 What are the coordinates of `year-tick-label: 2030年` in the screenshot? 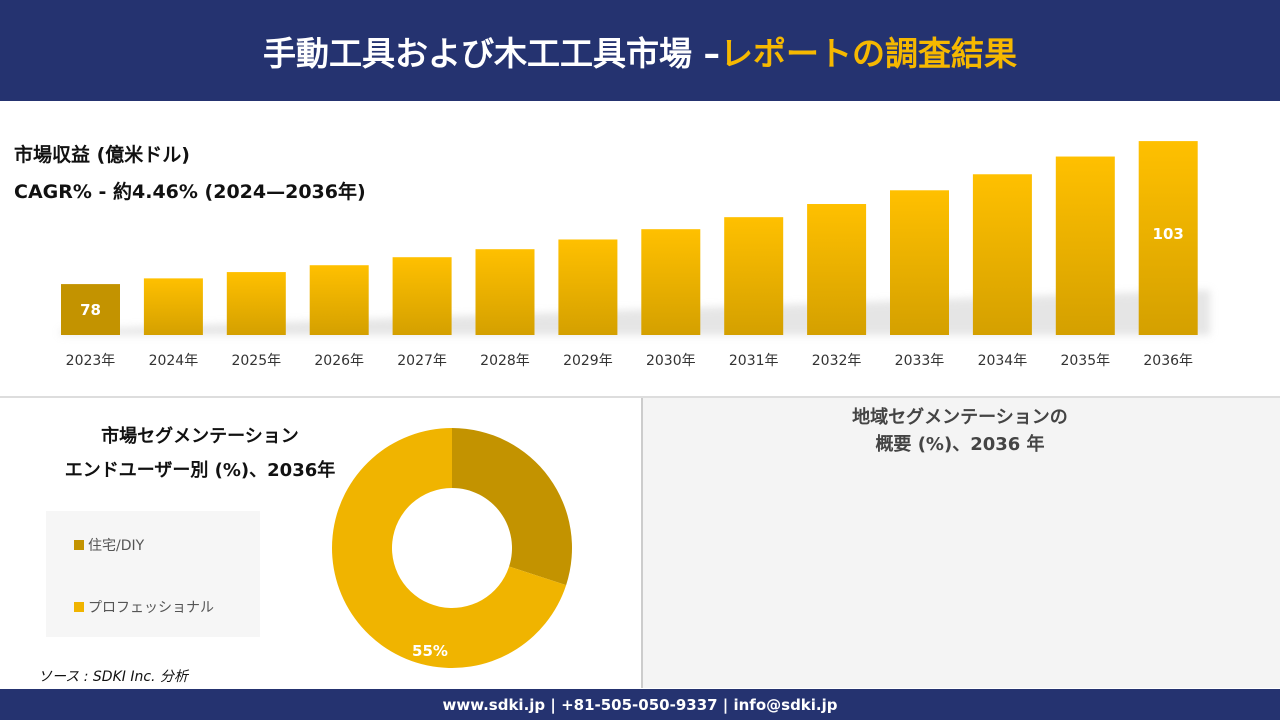 It's located at (671, 361).